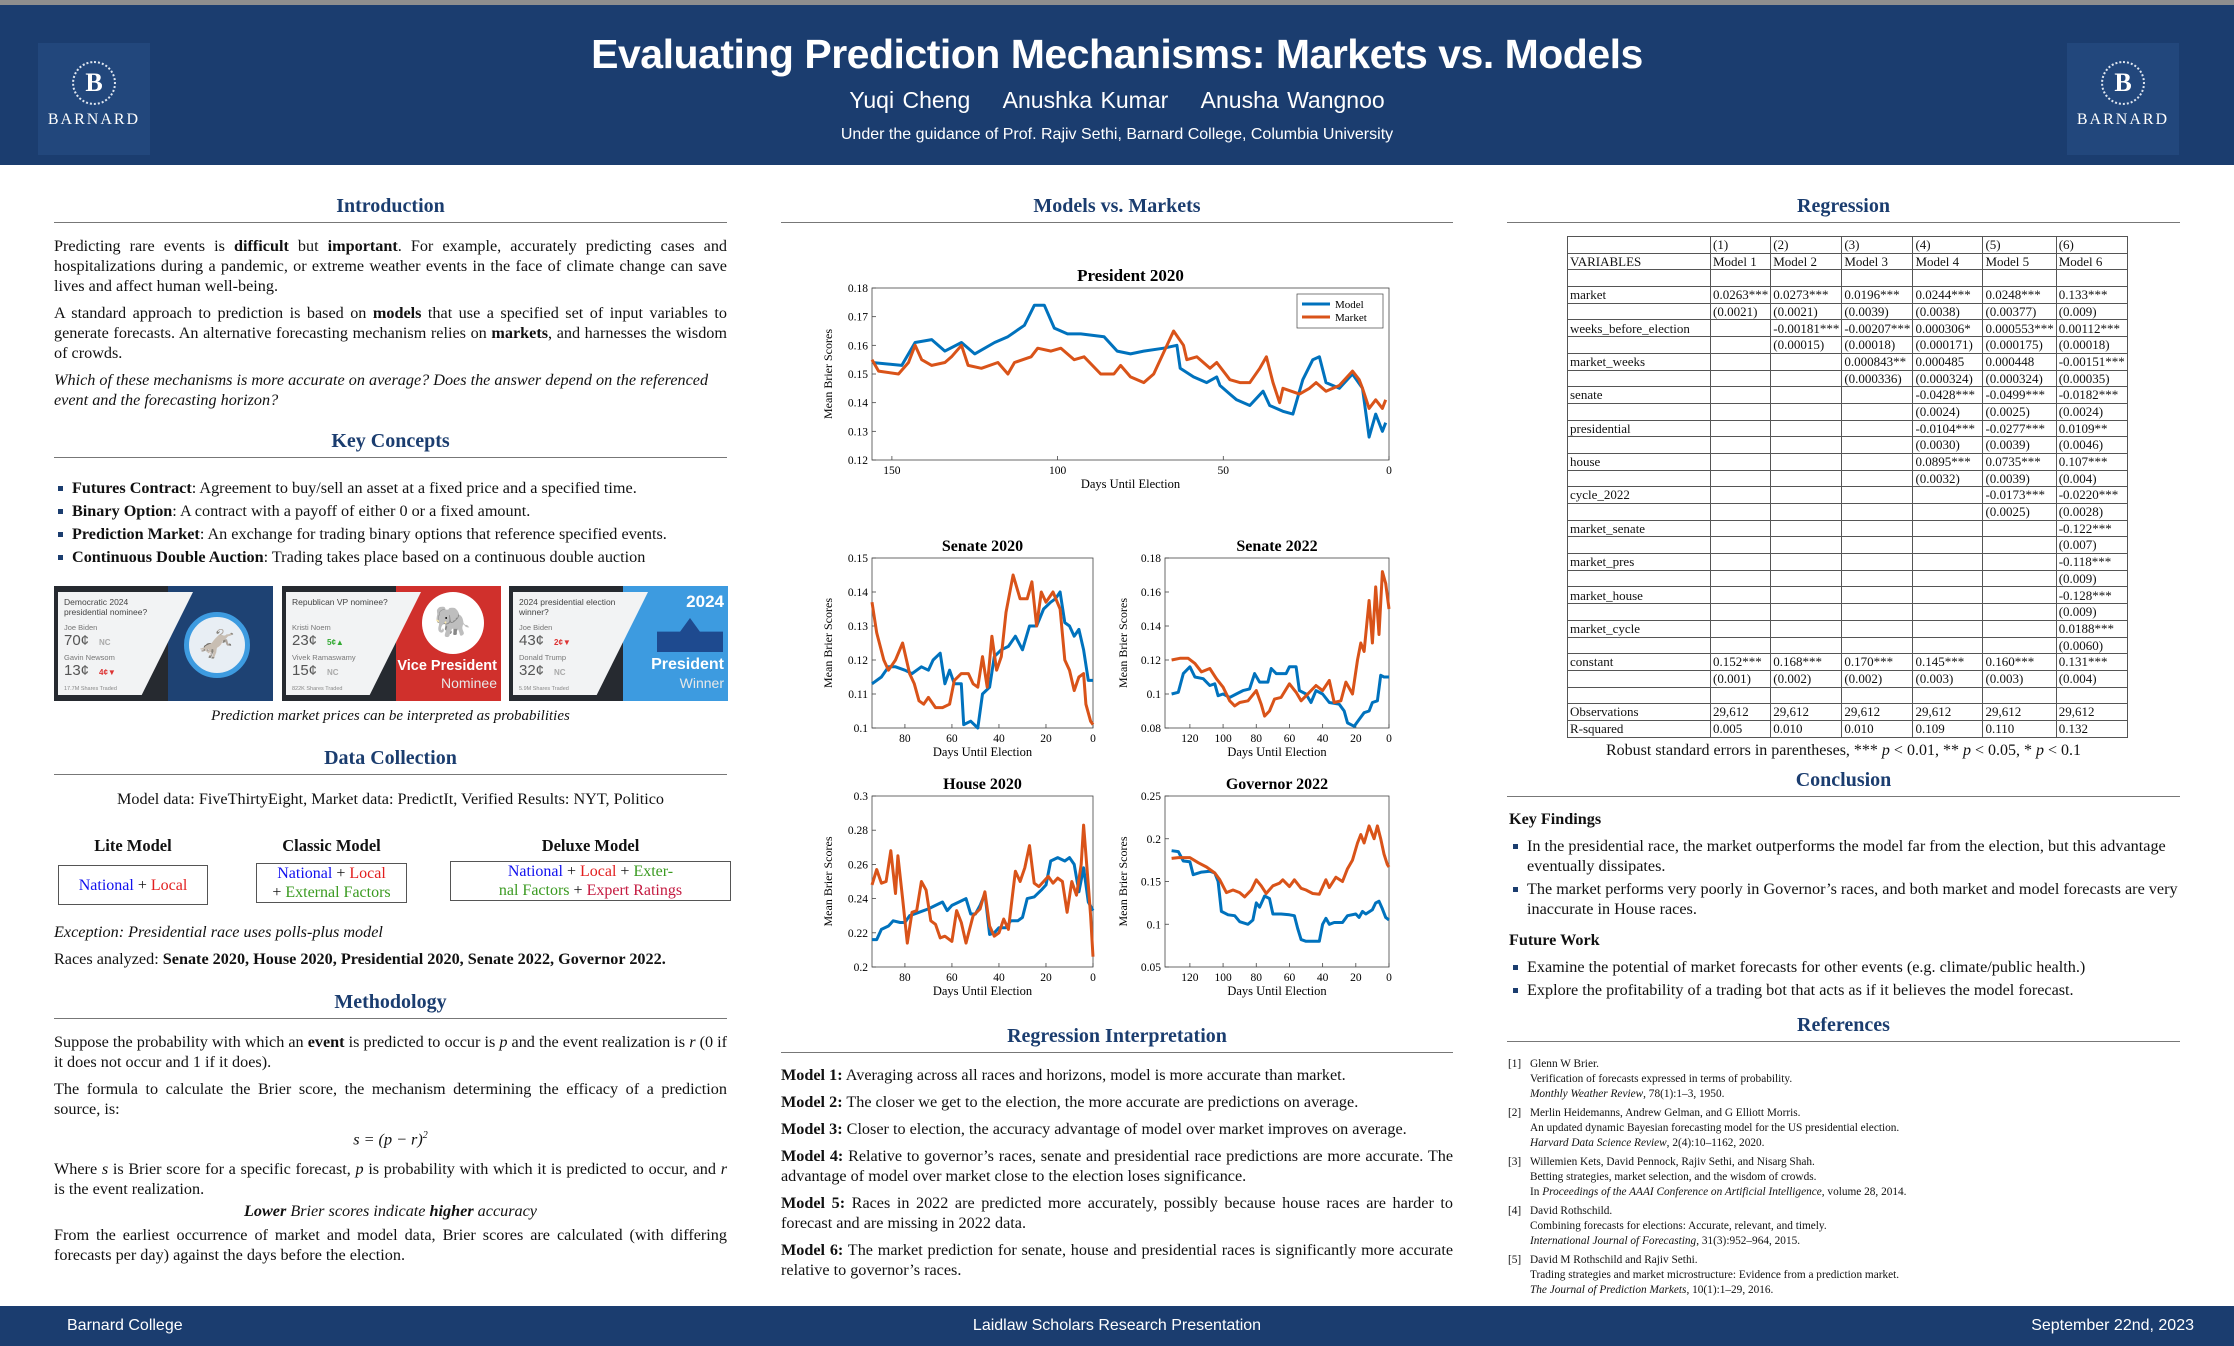 The width and height of the screenshot is (2234, 1346). Describe the element at coordinates (858, 346) in the screenshot. I see `y-tick-label: 0.16` at that location.